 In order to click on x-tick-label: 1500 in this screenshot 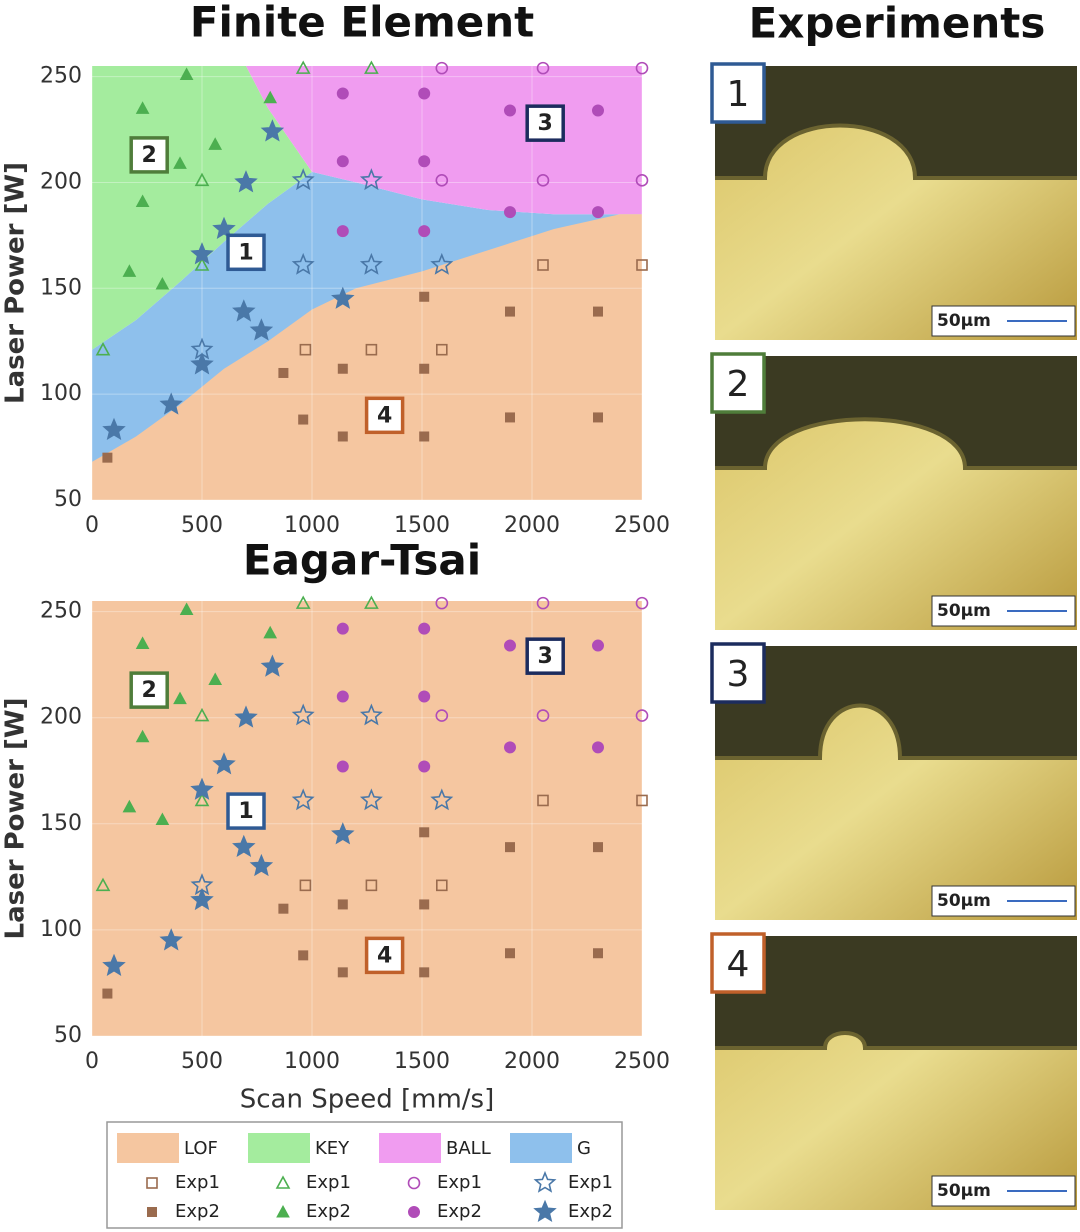, I will do `click(422, 525)`.